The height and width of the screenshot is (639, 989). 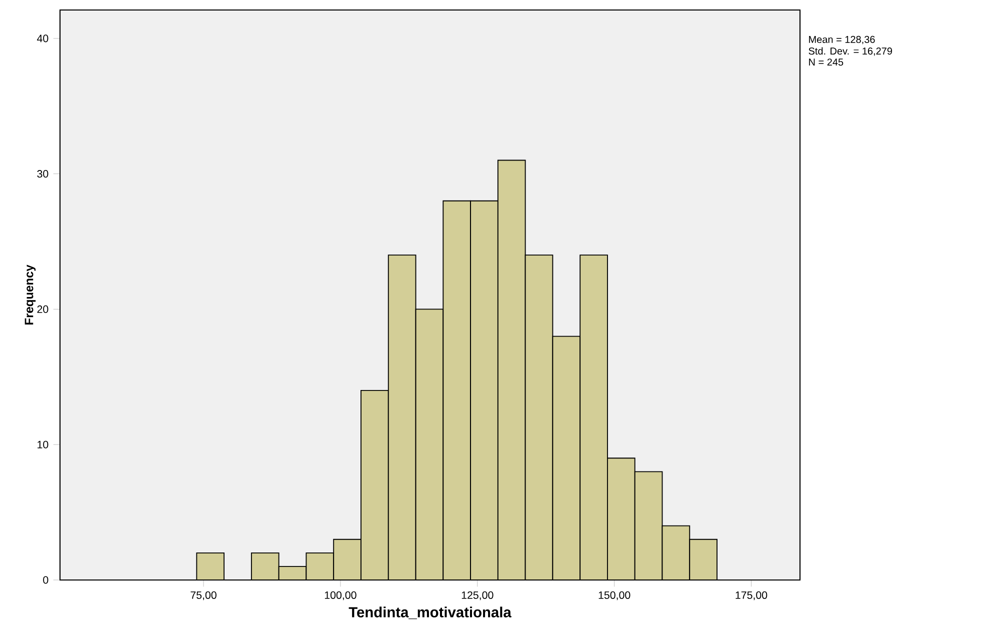 What do you see at coordinates (45, 580) in the screenshot?
I see `y-tick-label: 0` at bounding box center [45, 580].